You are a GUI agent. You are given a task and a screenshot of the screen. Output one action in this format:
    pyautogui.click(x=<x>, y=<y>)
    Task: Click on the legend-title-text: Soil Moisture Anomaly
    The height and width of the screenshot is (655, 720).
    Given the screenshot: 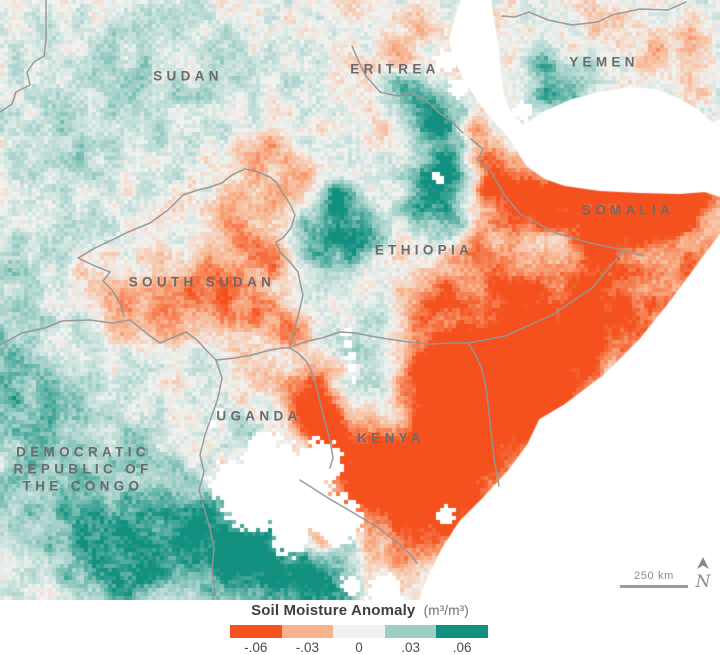 What is the action you would take?
    pyautogui.click(x=333, y=610)
    